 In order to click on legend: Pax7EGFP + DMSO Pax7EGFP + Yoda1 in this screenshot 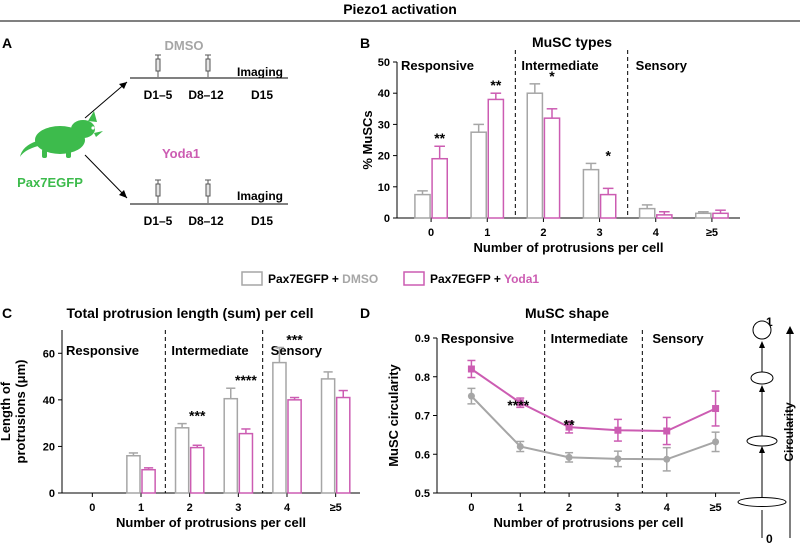, I will do `click(390, 278)`.